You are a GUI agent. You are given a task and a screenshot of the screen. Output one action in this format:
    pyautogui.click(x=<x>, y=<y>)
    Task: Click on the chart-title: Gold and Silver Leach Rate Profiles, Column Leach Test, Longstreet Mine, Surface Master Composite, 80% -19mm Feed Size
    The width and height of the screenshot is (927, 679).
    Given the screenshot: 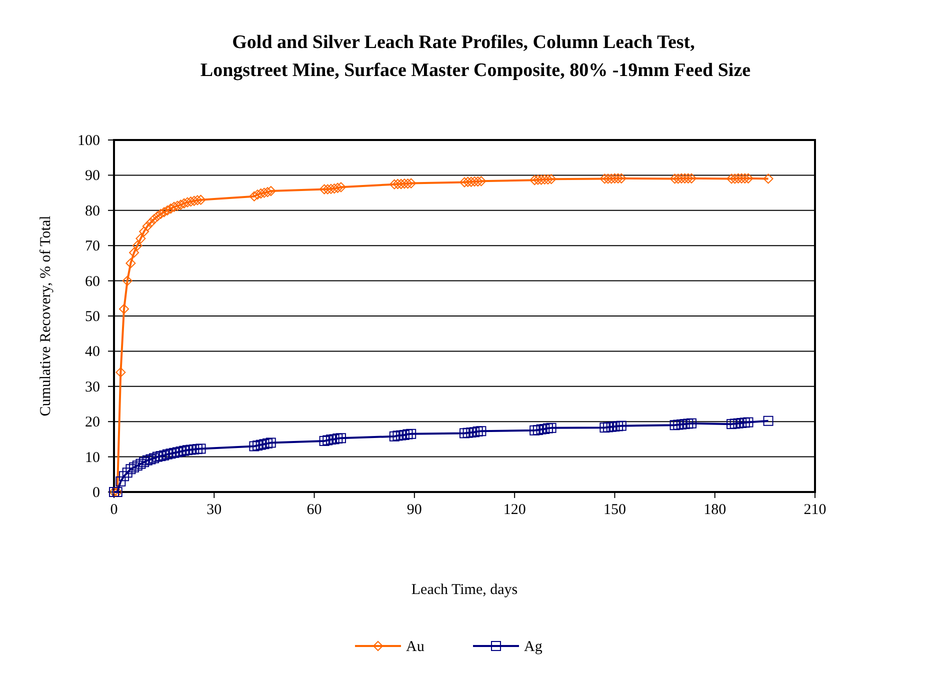 What is the action you would take?
    pyautogui.click(x=475, y=56)
    